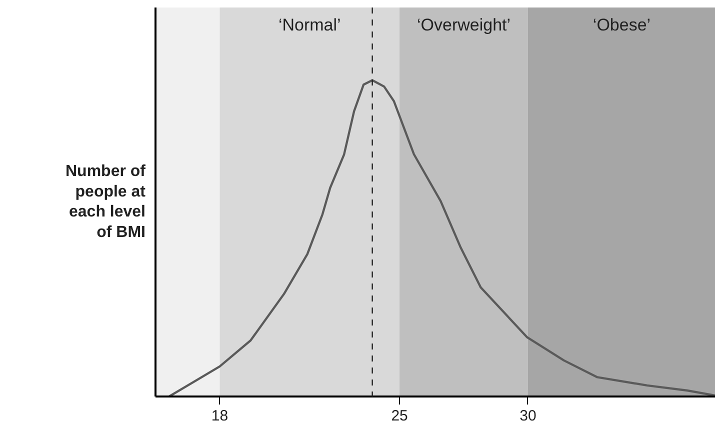 The image size is (715, 436). I want to click on x-tick-label: 25, so click(399, 416).